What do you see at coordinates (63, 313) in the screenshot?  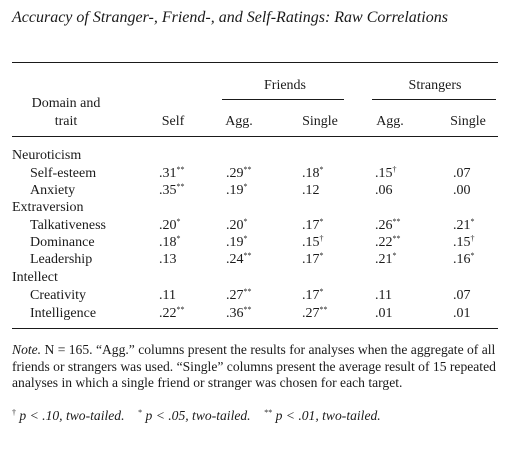 I see `trait-label: Intelligence` at bounding box center [63, 313].